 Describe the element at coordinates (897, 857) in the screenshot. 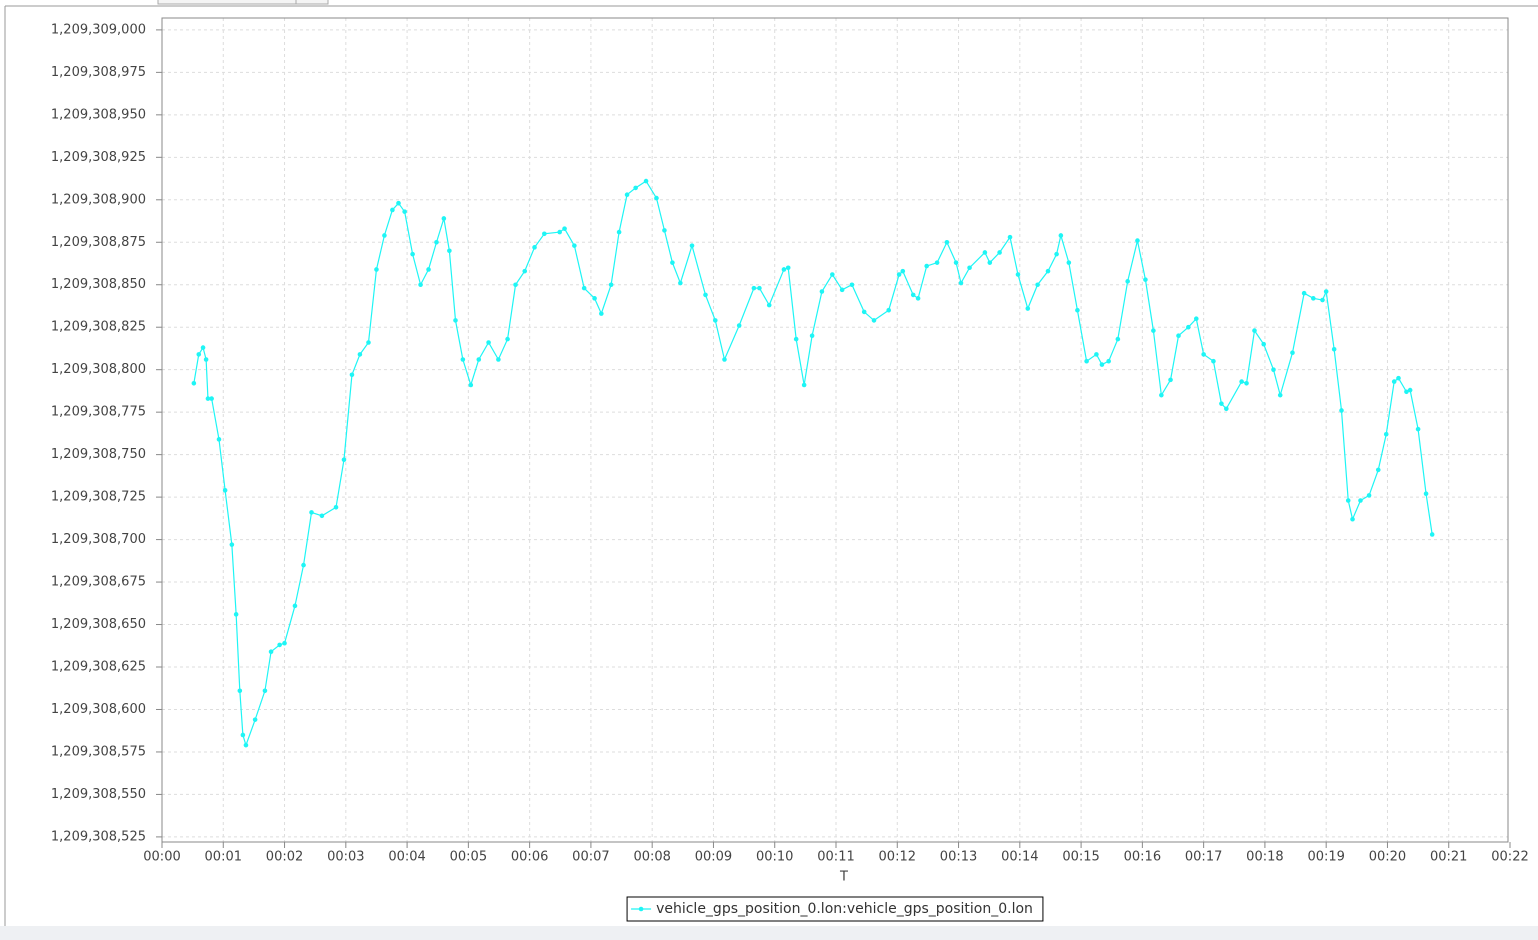

I see `x-tick-label: 00:12` at that location.